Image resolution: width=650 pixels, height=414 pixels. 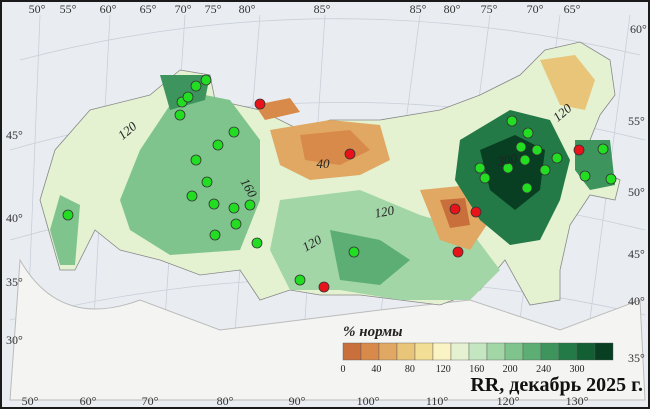 I want to click on legend-tick-label: 300, so click(x=577, y=369).